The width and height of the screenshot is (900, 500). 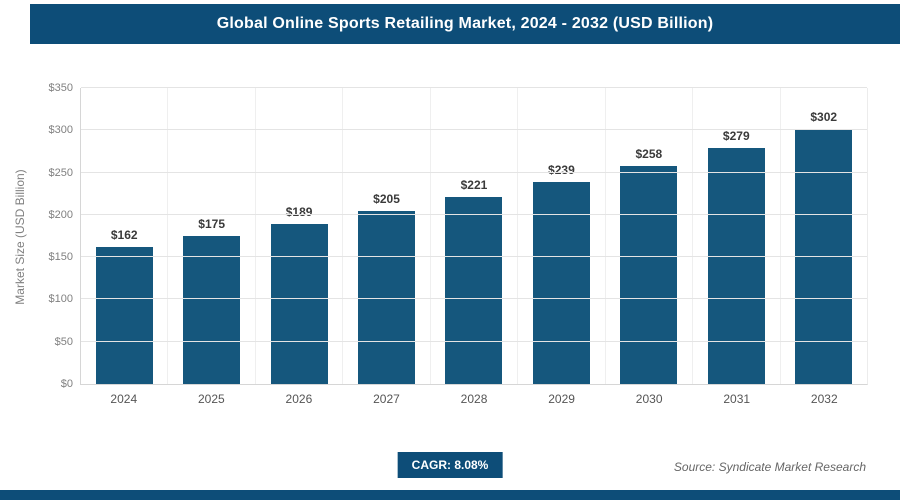 What do you see at coordinates (736, 136) in the screenshot?
I see `bar-value-label: $279` at bounding box center [736, 136].